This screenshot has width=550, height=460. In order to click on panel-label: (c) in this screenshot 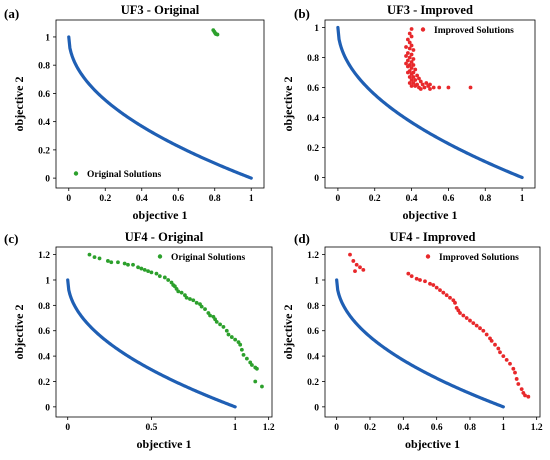, I will do `click(11, 238)`.